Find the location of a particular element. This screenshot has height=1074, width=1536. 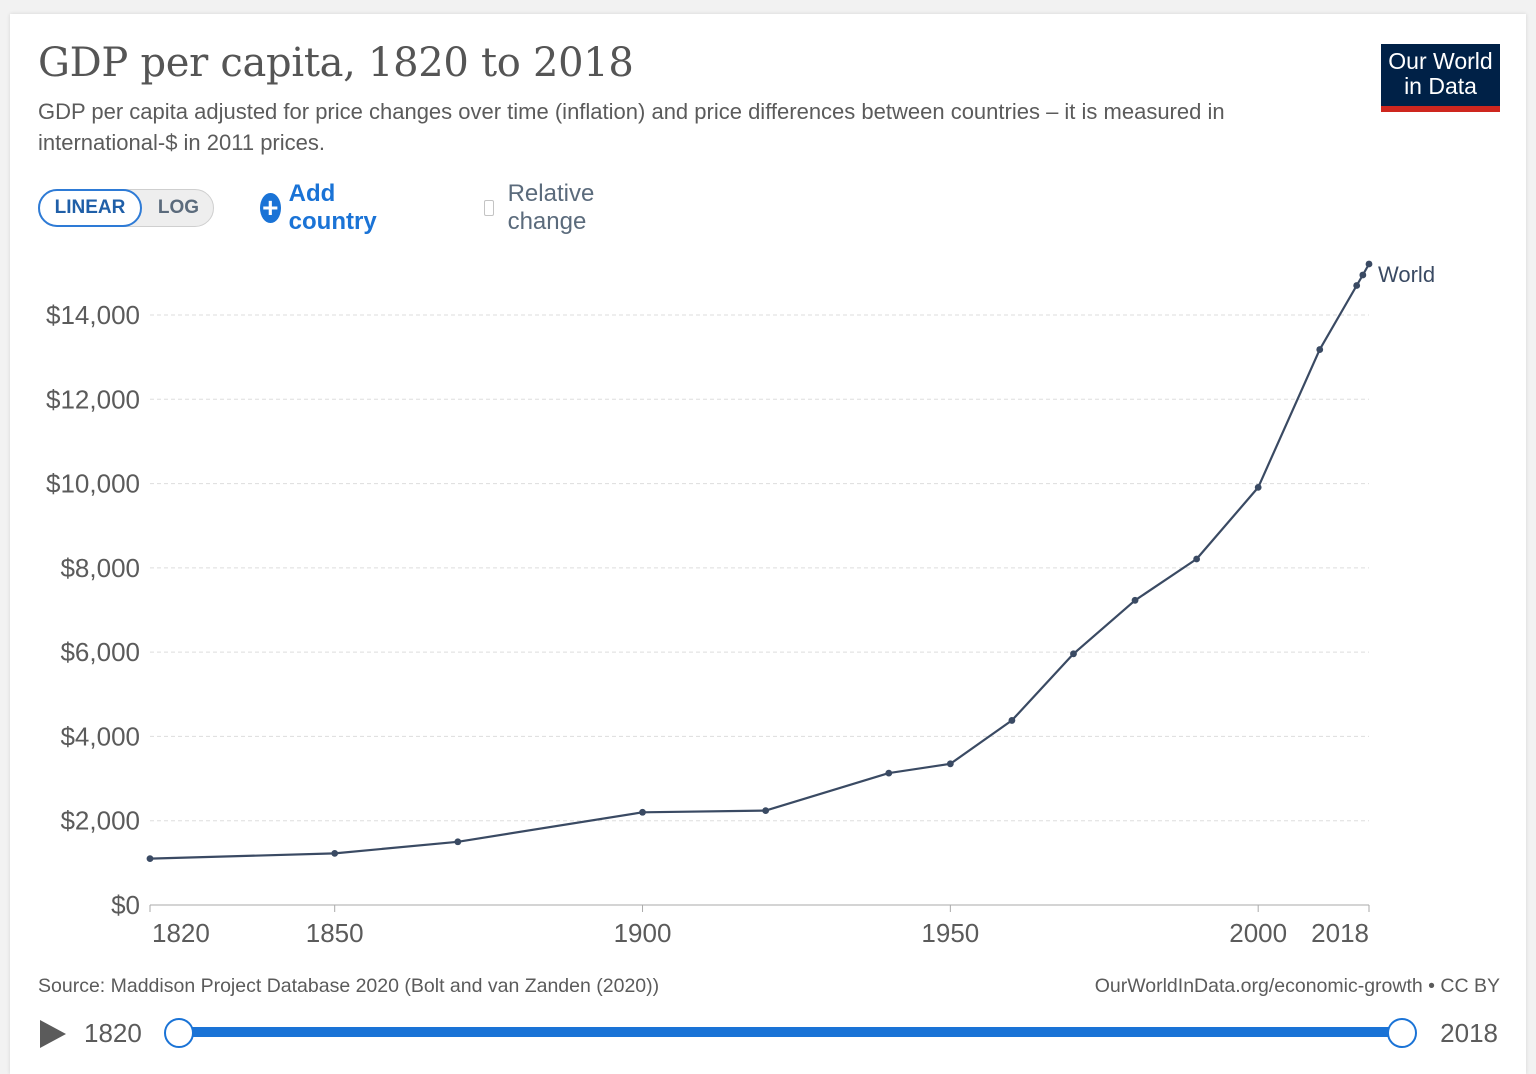

x-tick-label: 1900 is located at coordinates (643, 933).